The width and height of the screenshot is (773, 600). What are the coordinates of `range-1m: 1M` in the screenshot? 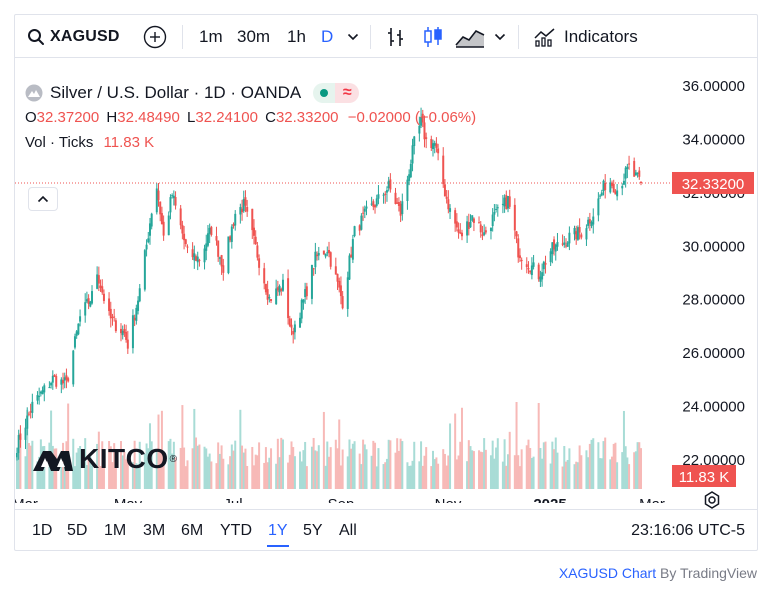 It's located at (115, 530).